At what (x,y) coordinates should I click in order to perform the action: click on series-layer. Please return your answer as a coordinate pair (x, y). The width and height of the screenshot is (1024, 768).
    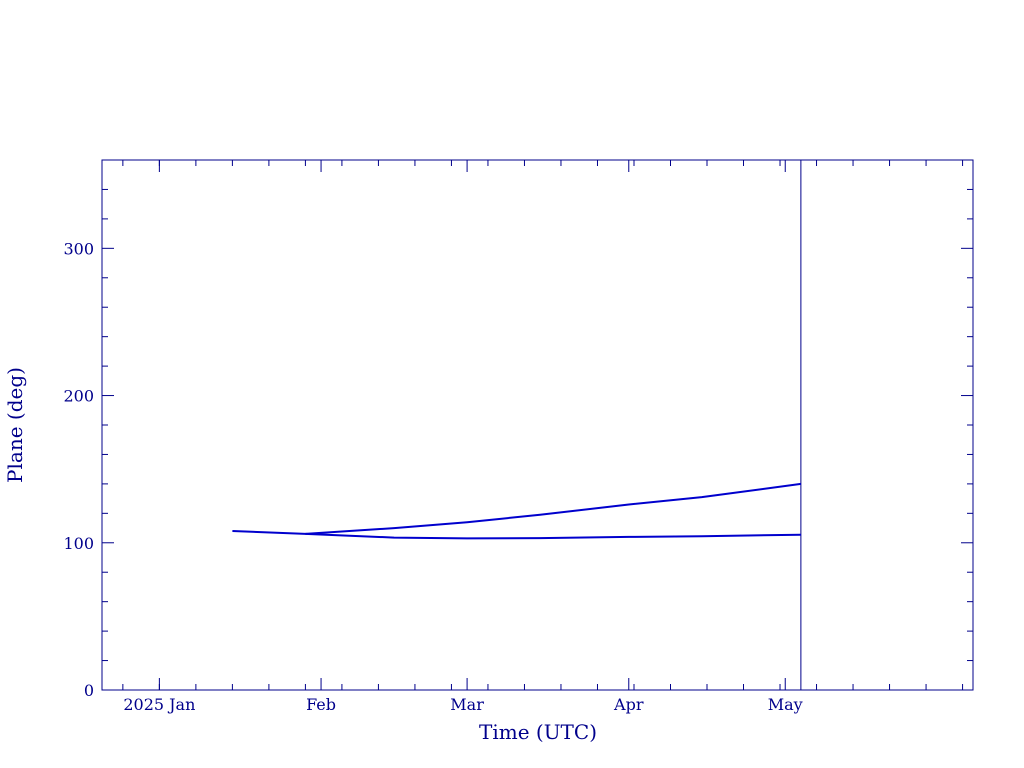
    Looking at the image, I should click on (517, 511).